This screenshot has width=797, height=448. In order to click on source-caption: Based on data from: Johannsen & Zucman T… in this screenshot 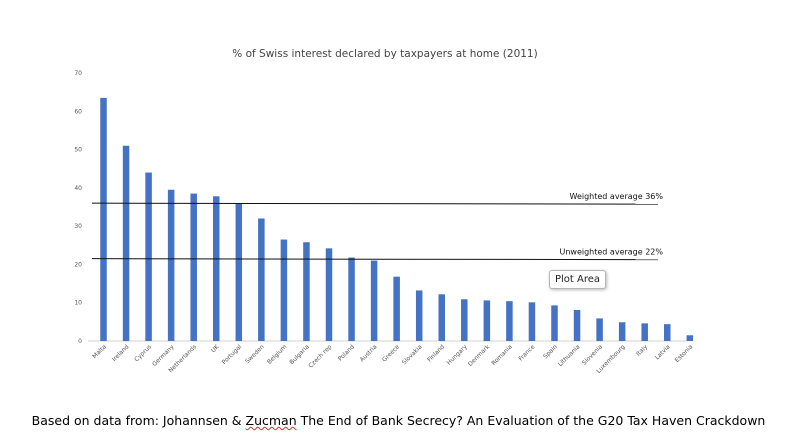, I will do `click(398, 420)`.